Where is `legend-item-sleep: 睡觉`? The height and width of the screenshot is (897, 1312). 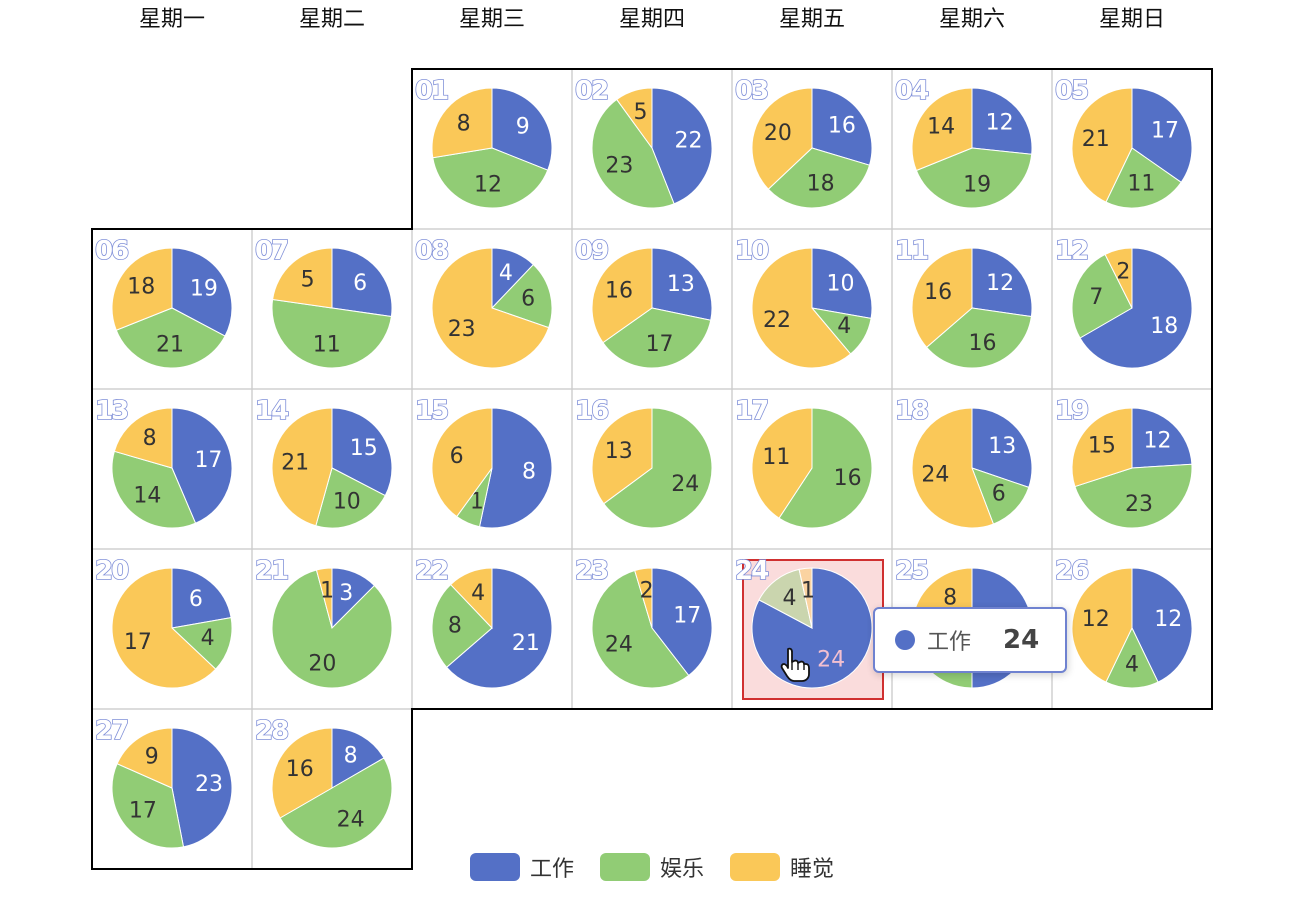
legend-item-sleep: 睡觉 is located at coordinates (782, 867).